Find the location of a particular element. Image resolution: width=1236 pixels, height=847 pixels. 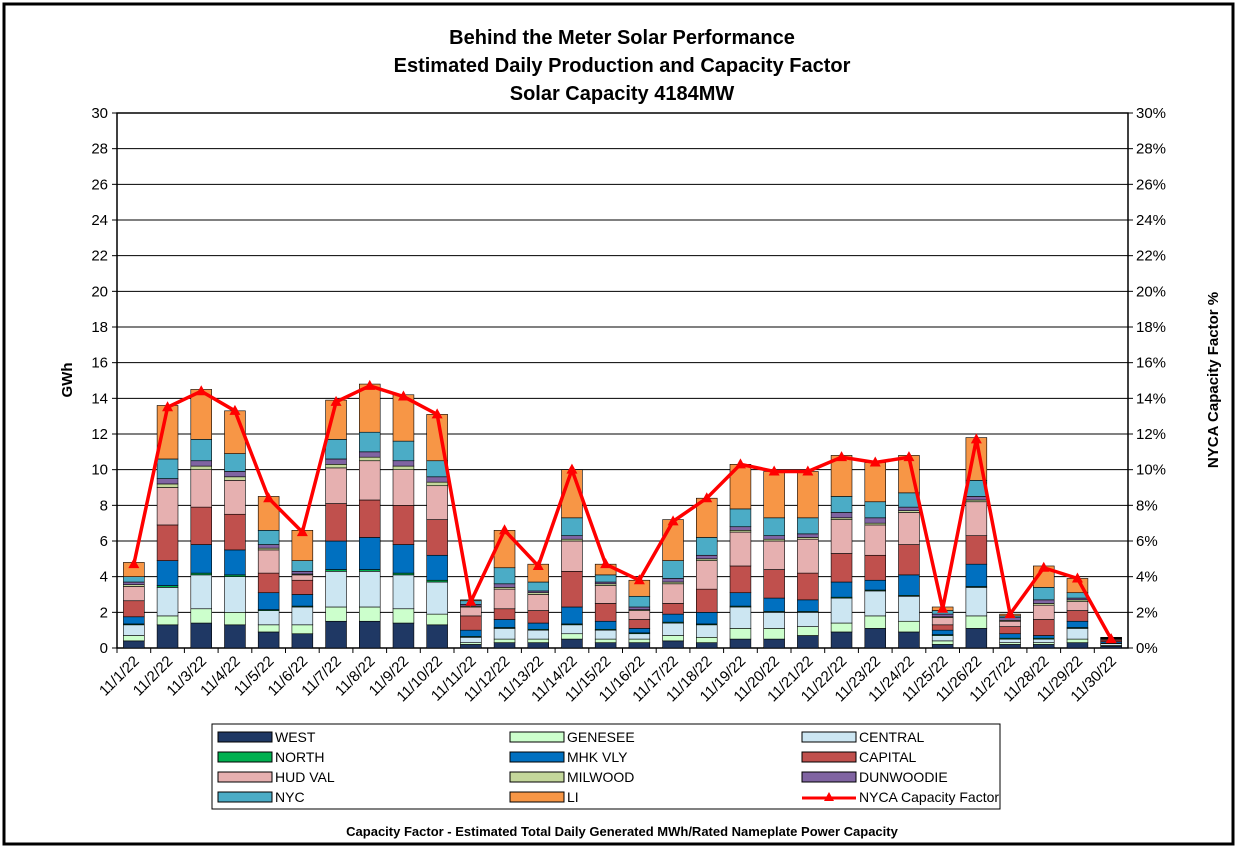

y-tick-label: 20 is located at coordinates (99, 291).